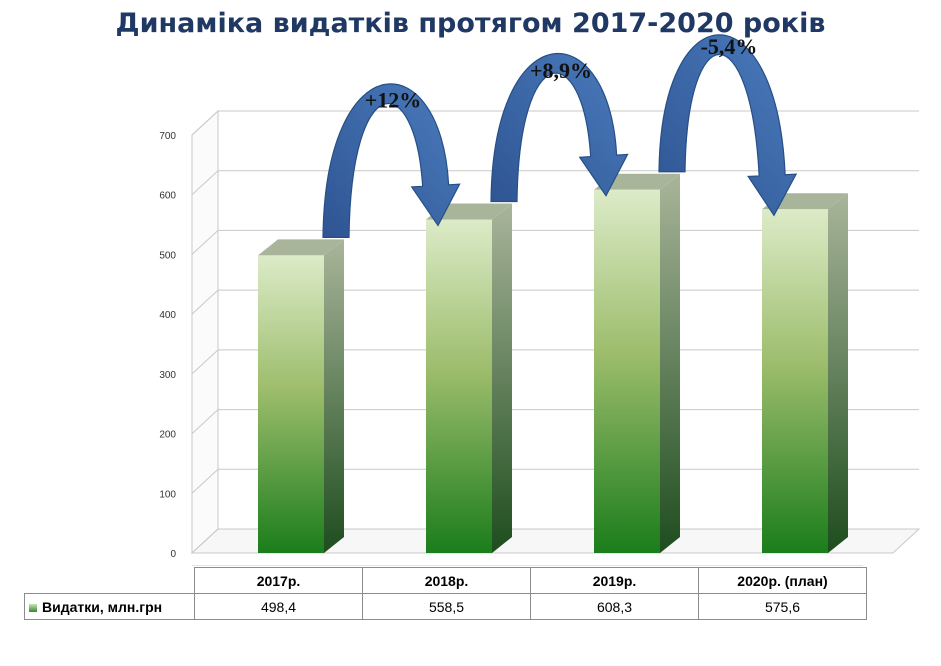  I want to click on change-annotation: +8,9%, so click(561, 70).